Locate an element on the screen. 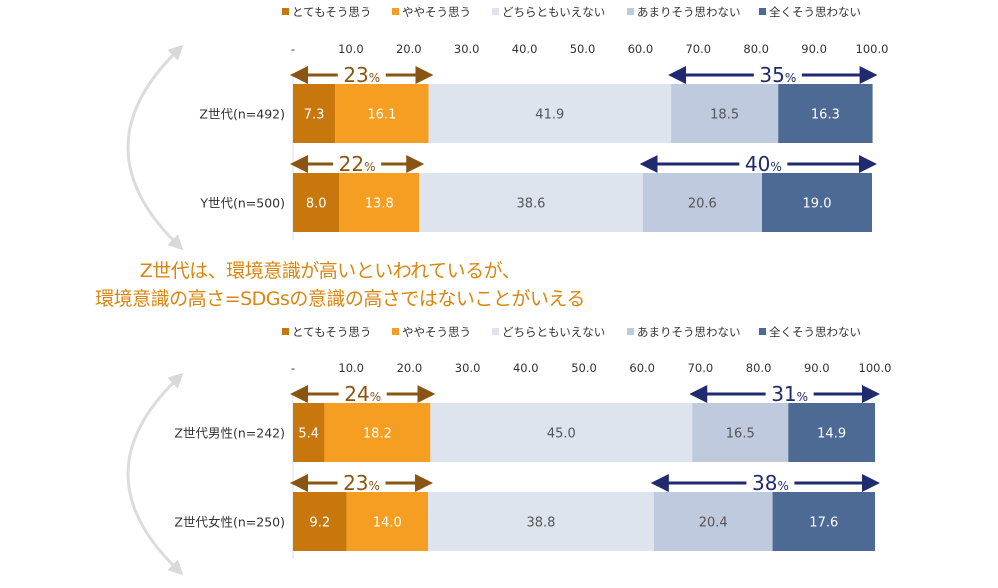 Image resolution: width=998 pixels, height=588 pixels. data-label: 17.6 is located at coordinates (823, 523).